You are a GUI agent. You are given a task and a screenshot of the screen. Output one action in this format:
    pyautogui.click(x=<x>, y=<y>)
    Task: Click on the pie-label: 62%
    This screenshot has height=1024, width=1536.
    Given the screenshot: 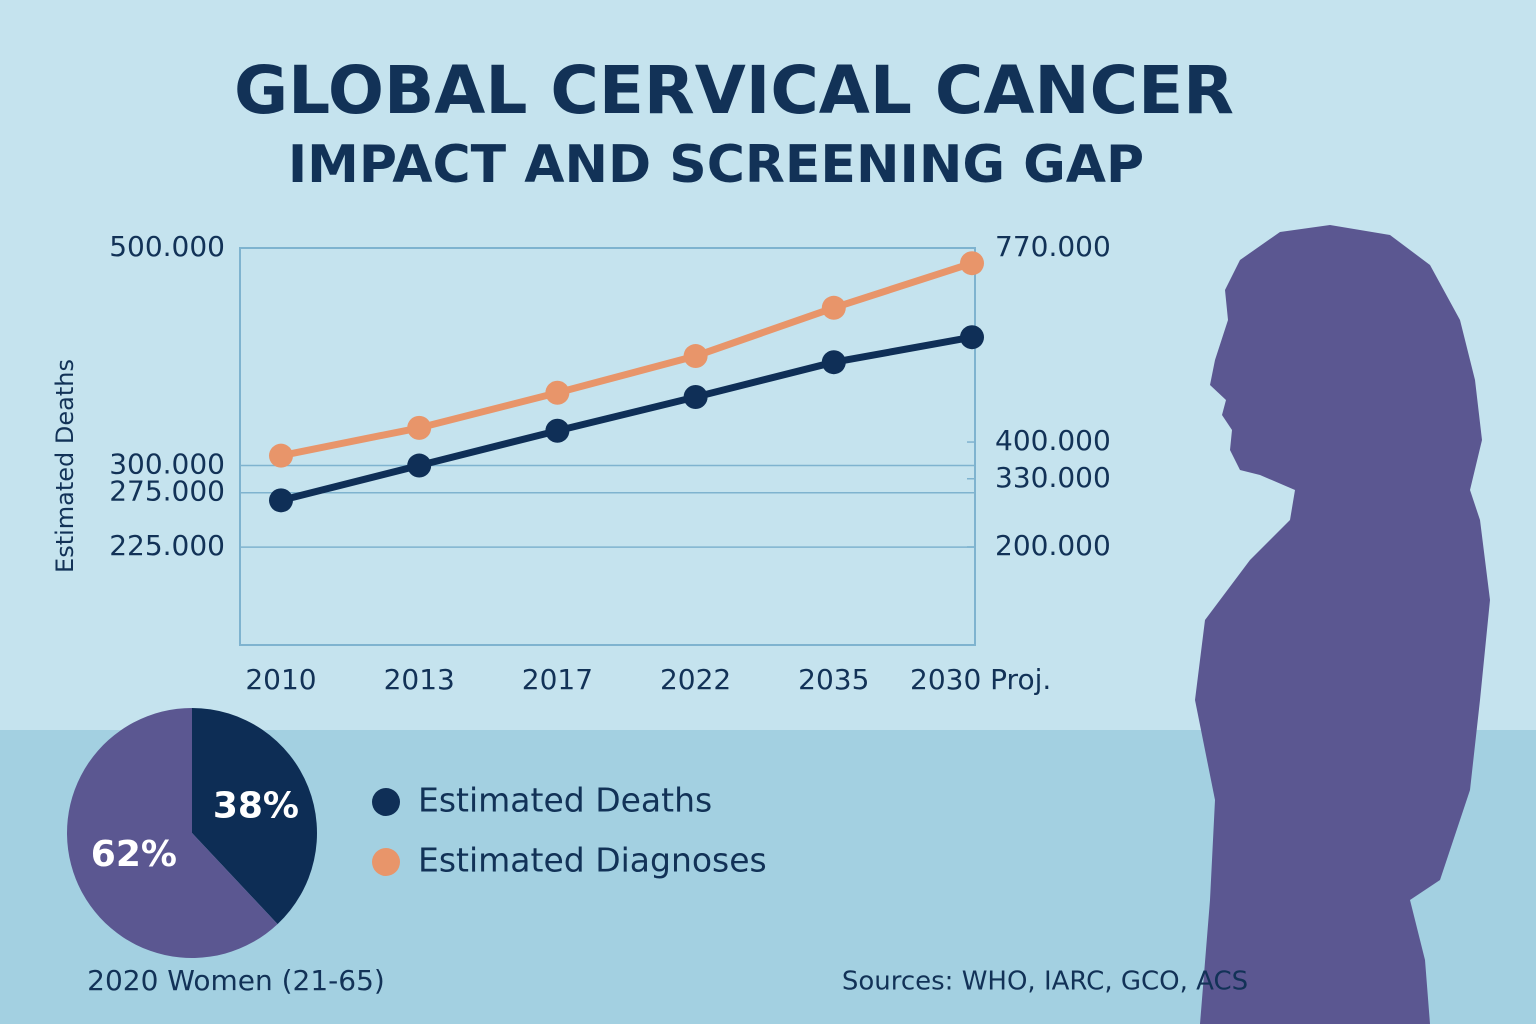 What is the action you would take?
    pyautogui.click(x=134, y=854)
    